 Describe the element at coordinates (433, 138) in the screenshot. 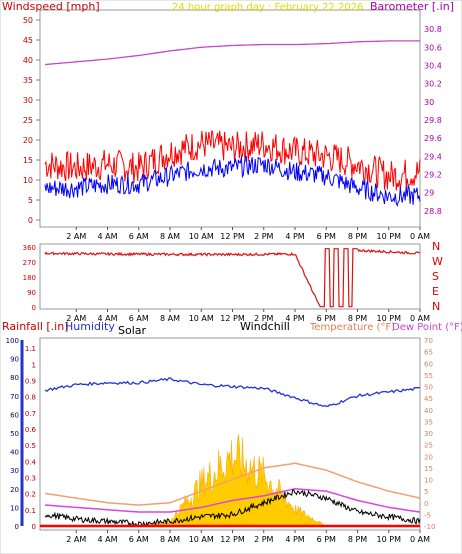

I see `barometer-tick-label: 29.6` at that location.